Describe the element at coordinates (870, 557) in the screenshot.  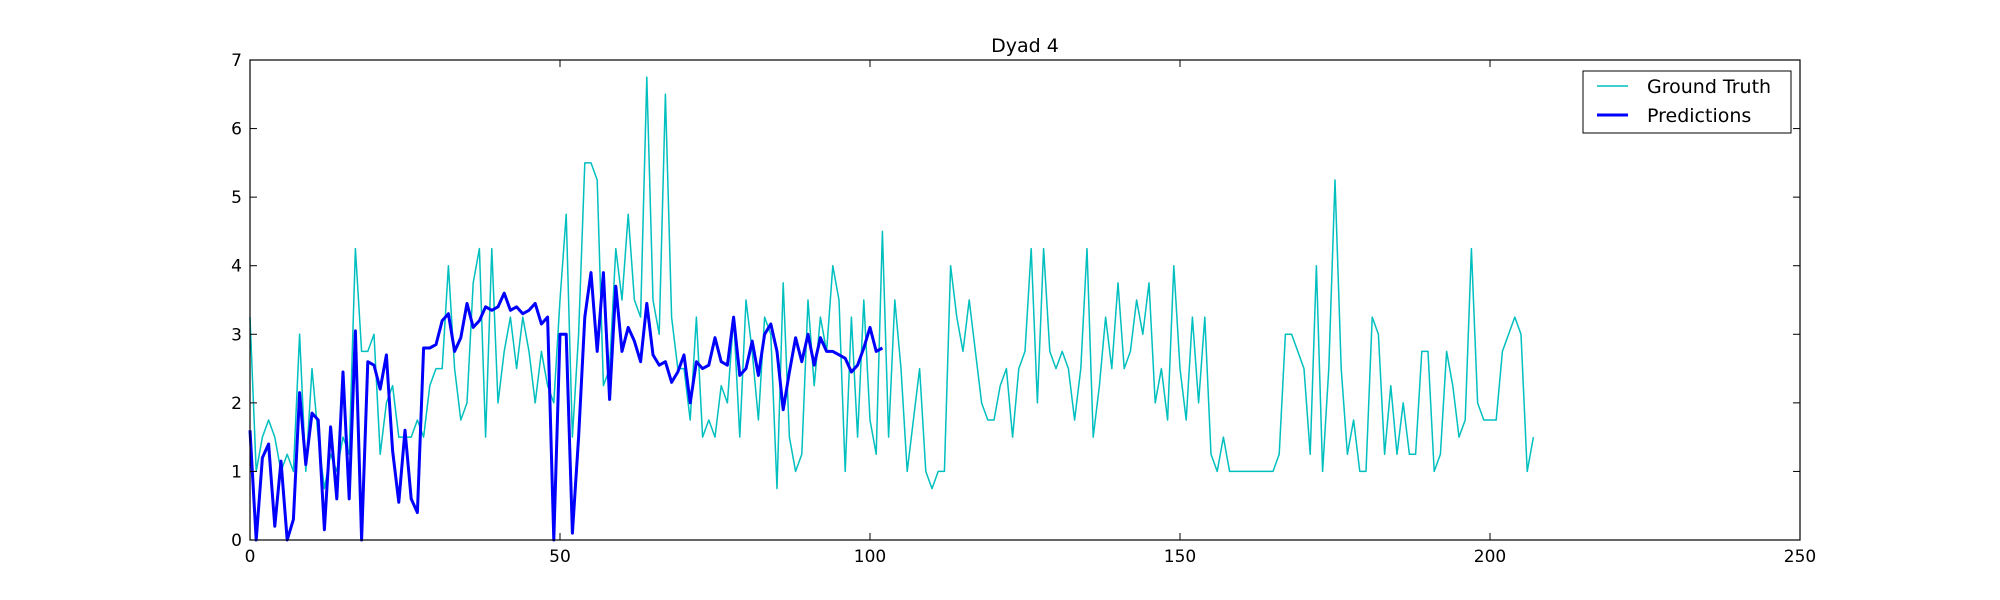
I see `x-tick-label: 100` at that location.